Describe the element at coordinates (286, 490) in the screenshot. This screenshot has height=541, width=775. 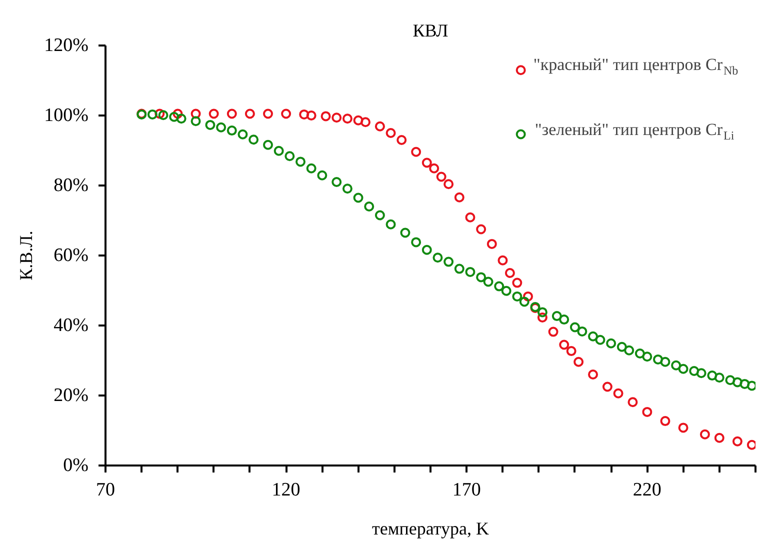
I see `x-tick-label: 120` at that location.